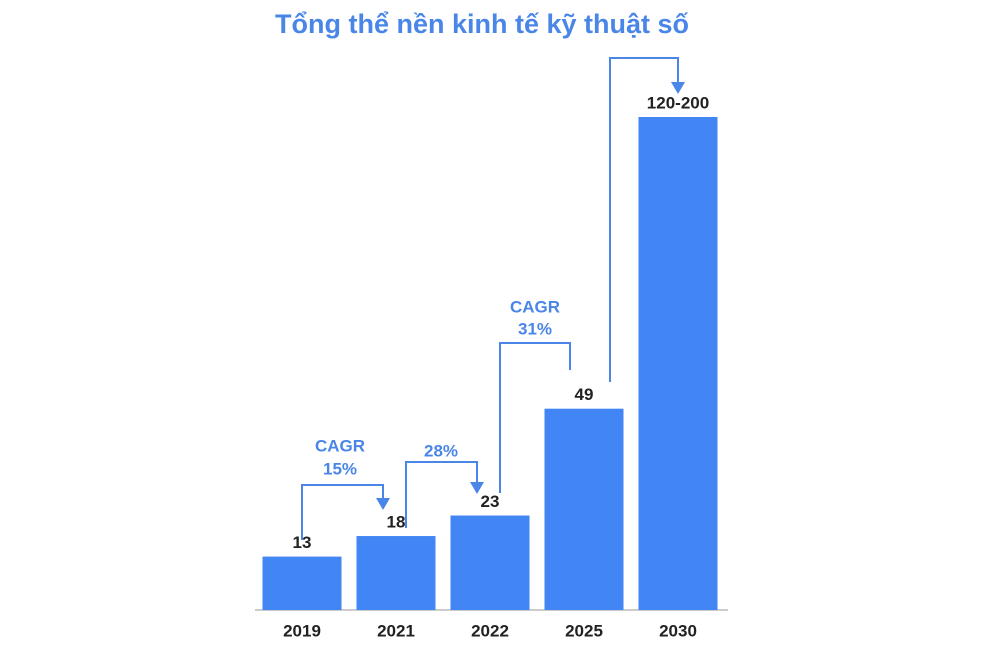  I want to click on x-tick-label: 2019, so click(302, 630).